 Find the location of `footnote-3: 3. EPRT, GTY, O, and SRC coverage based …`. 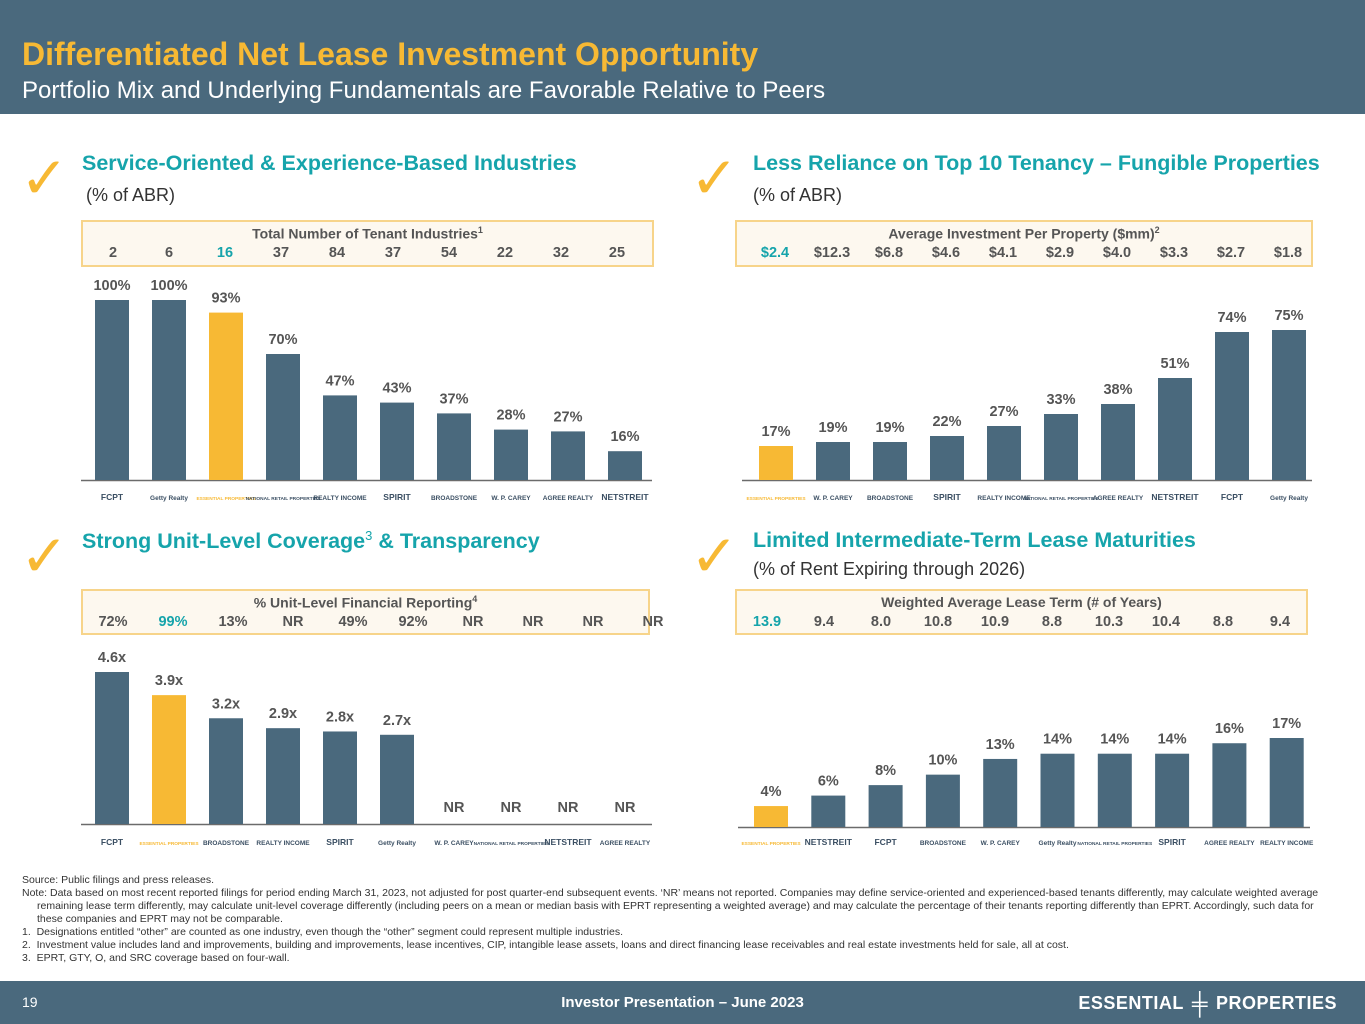

footnote-3: 3. EPRT, GTY, O, and SRC coverage based … is located at coordinates (156, 958).